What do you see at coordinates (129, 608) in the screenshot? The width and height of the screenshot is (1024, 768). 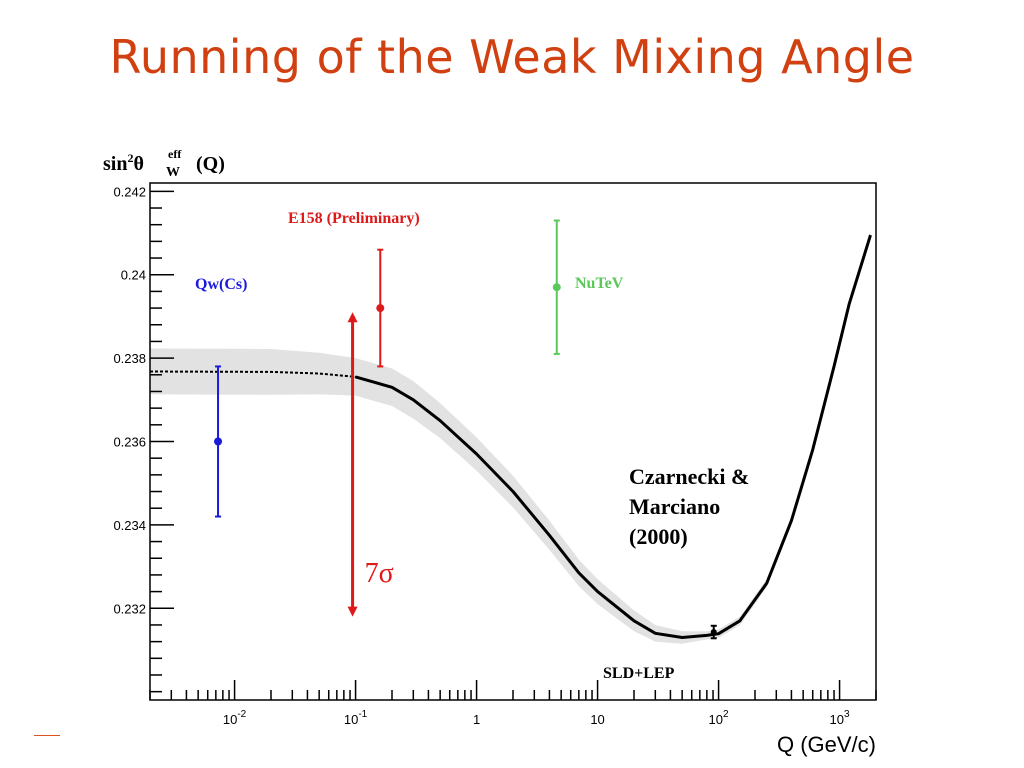 I see `y-tick-label: 0.232` at bounding box center [129, 608].